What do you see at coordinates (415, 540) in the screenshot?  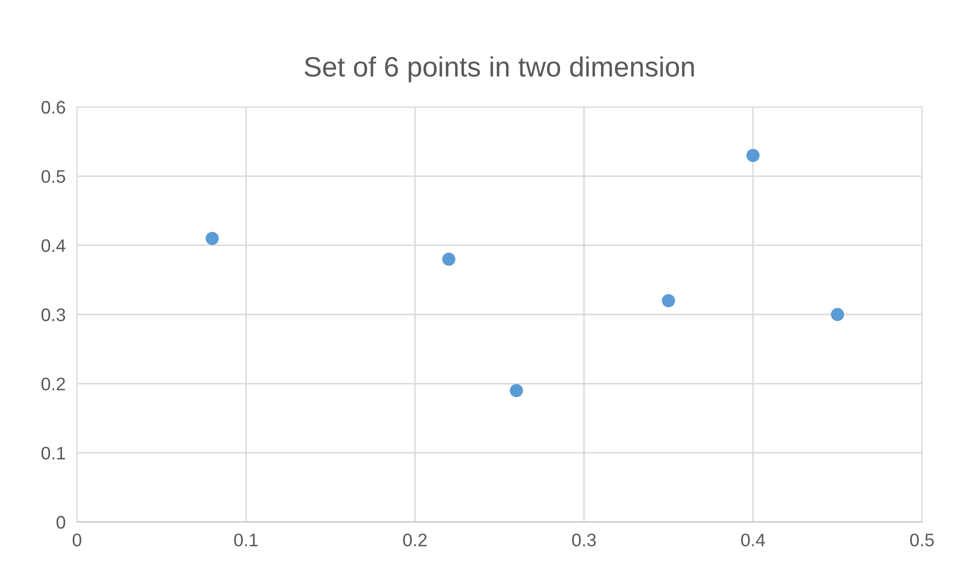 I see `x-tick-label: 0.2` at bounding box center [415, 540].